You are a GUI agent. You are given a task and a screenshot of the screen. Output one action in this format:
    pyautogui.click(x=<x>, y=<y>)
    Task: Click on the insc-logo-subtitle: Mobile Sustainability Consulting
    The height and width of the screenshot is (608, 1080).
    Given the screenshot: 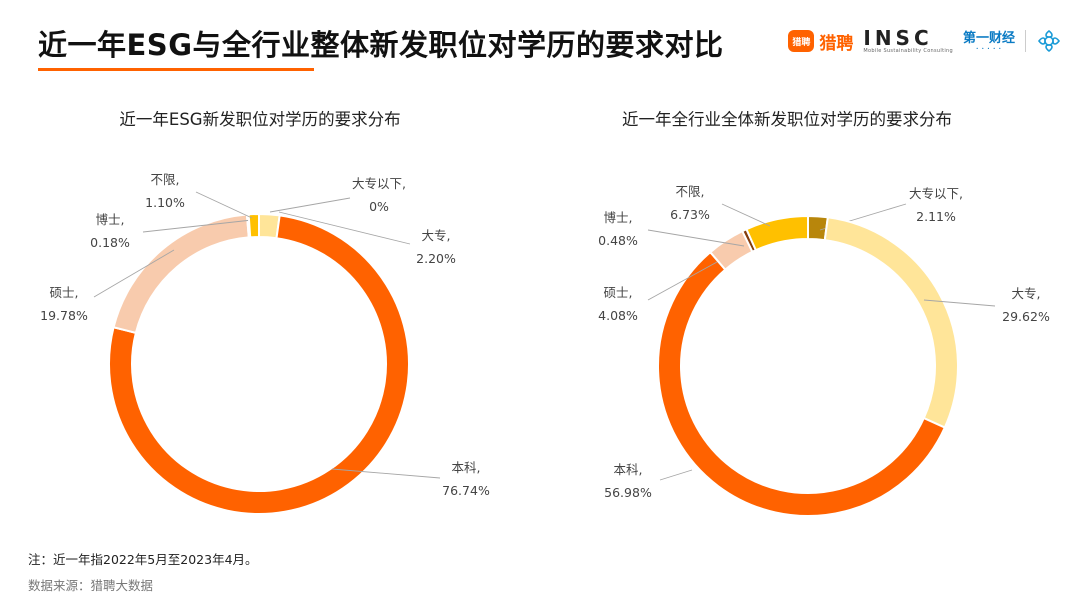 What is the action you would take?
    pyautogui.click(x=908, y=51)
    